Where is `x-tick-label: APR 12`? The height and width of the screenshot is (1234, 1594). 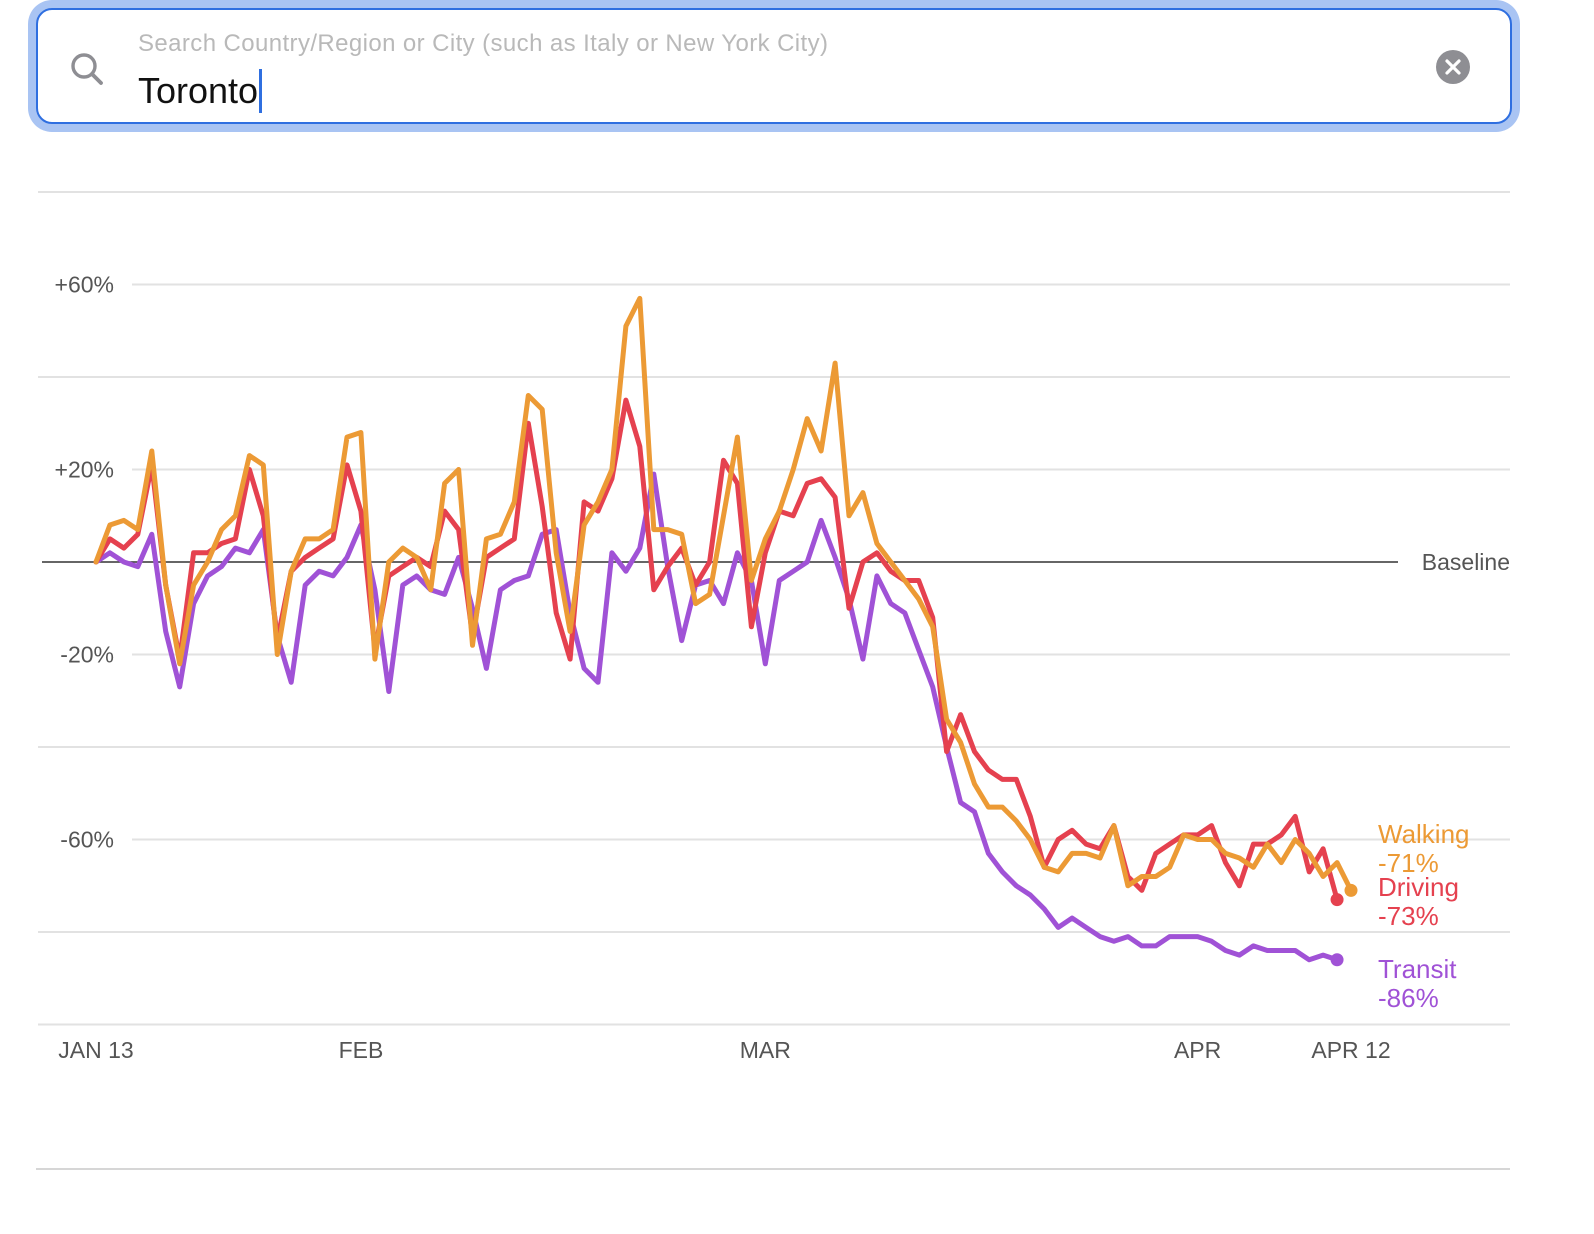 x-tick-label: APR 12 is located at coordinates (1350, 1050).